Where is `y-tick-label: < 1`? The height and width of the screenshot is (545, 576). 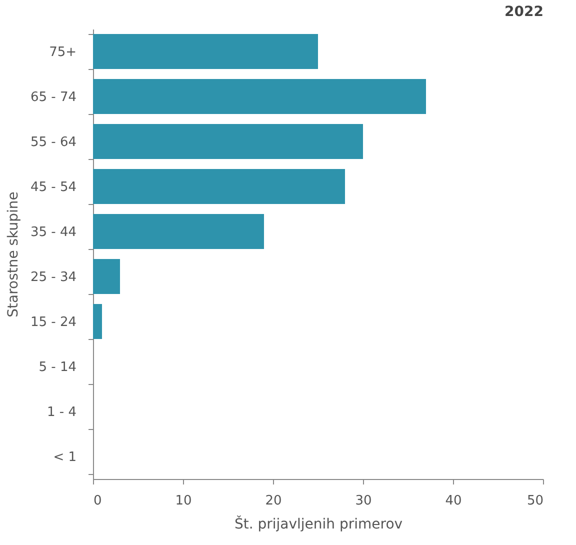
y-tick-label: < 1 is located at coordinates (64, 457).